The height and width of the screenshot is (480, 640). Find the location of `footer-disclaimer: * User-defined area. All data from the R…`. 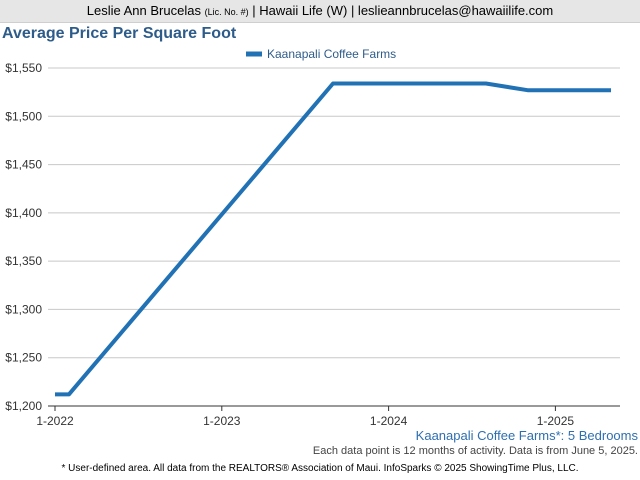

footer-disclaimer: * User-defined area. All data from the R… is located at coordinates (320, 468).